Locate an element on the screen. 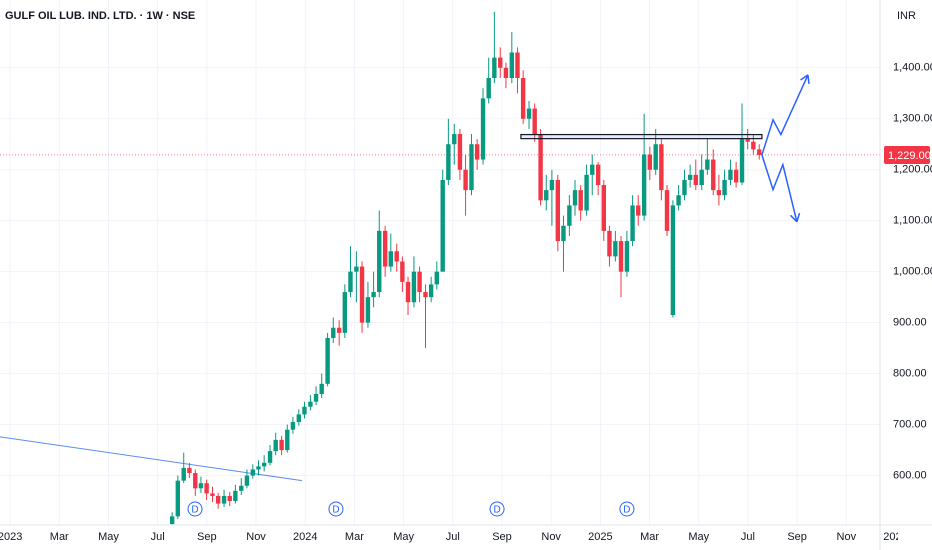 The width and height of the screenshot is (932, 550). arrow-head is located at coordinates (805, 79).